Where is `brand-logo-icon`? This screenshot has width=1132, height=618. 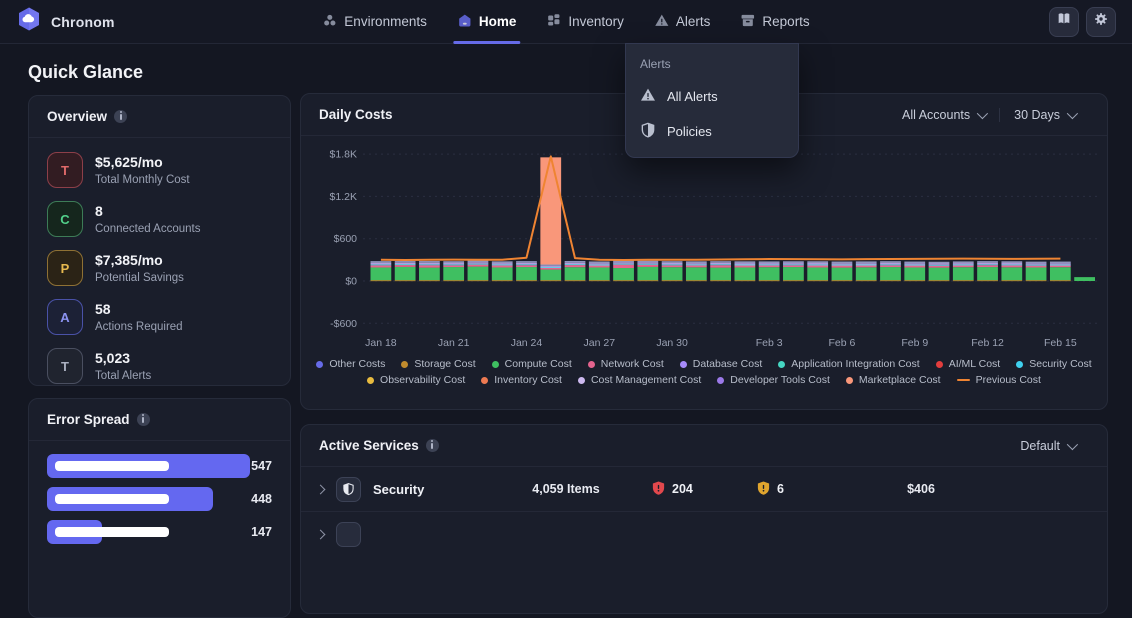
brand-logo-icon is located at coordinates (29, 21).